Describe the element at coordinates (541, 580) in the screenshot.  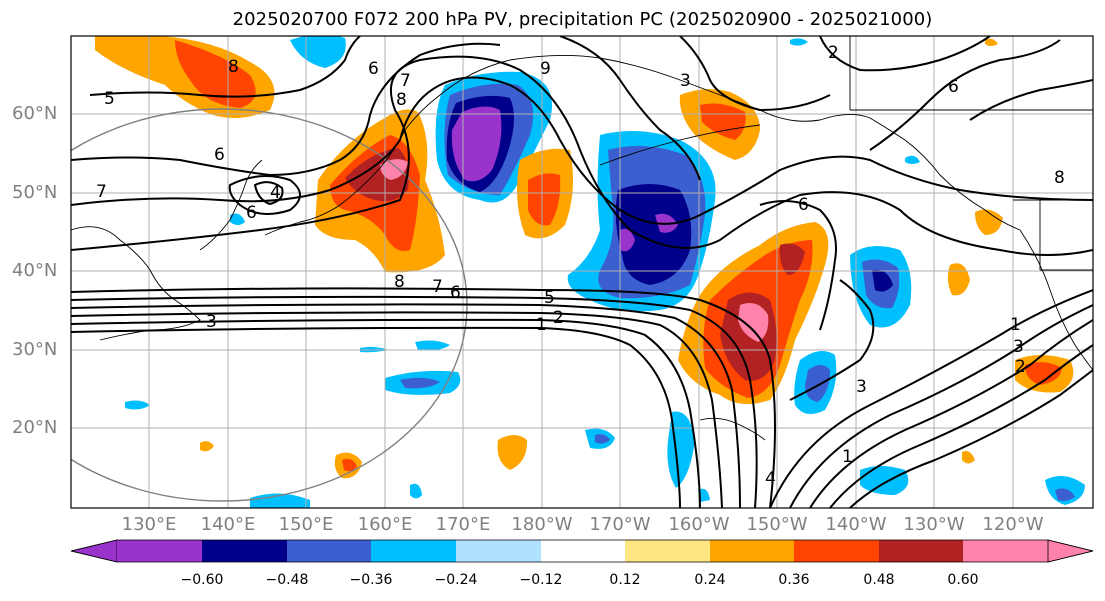
I see `colorbar-tick-label: −0.12` at that location.